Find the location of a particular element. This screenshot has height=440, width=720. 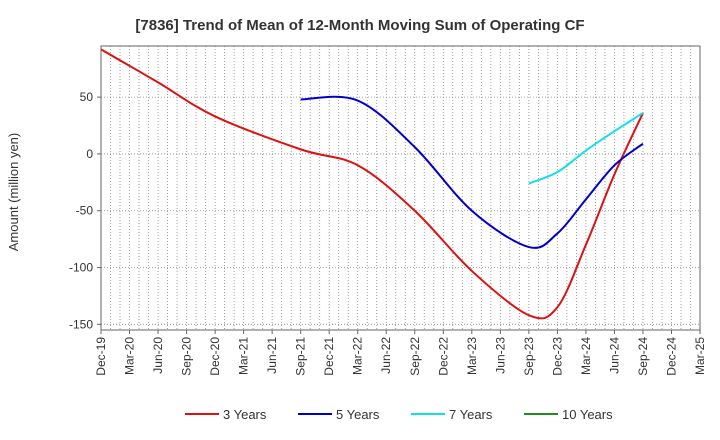

legend-label-7-years: 7 Years is located at coordinates (471, 414).